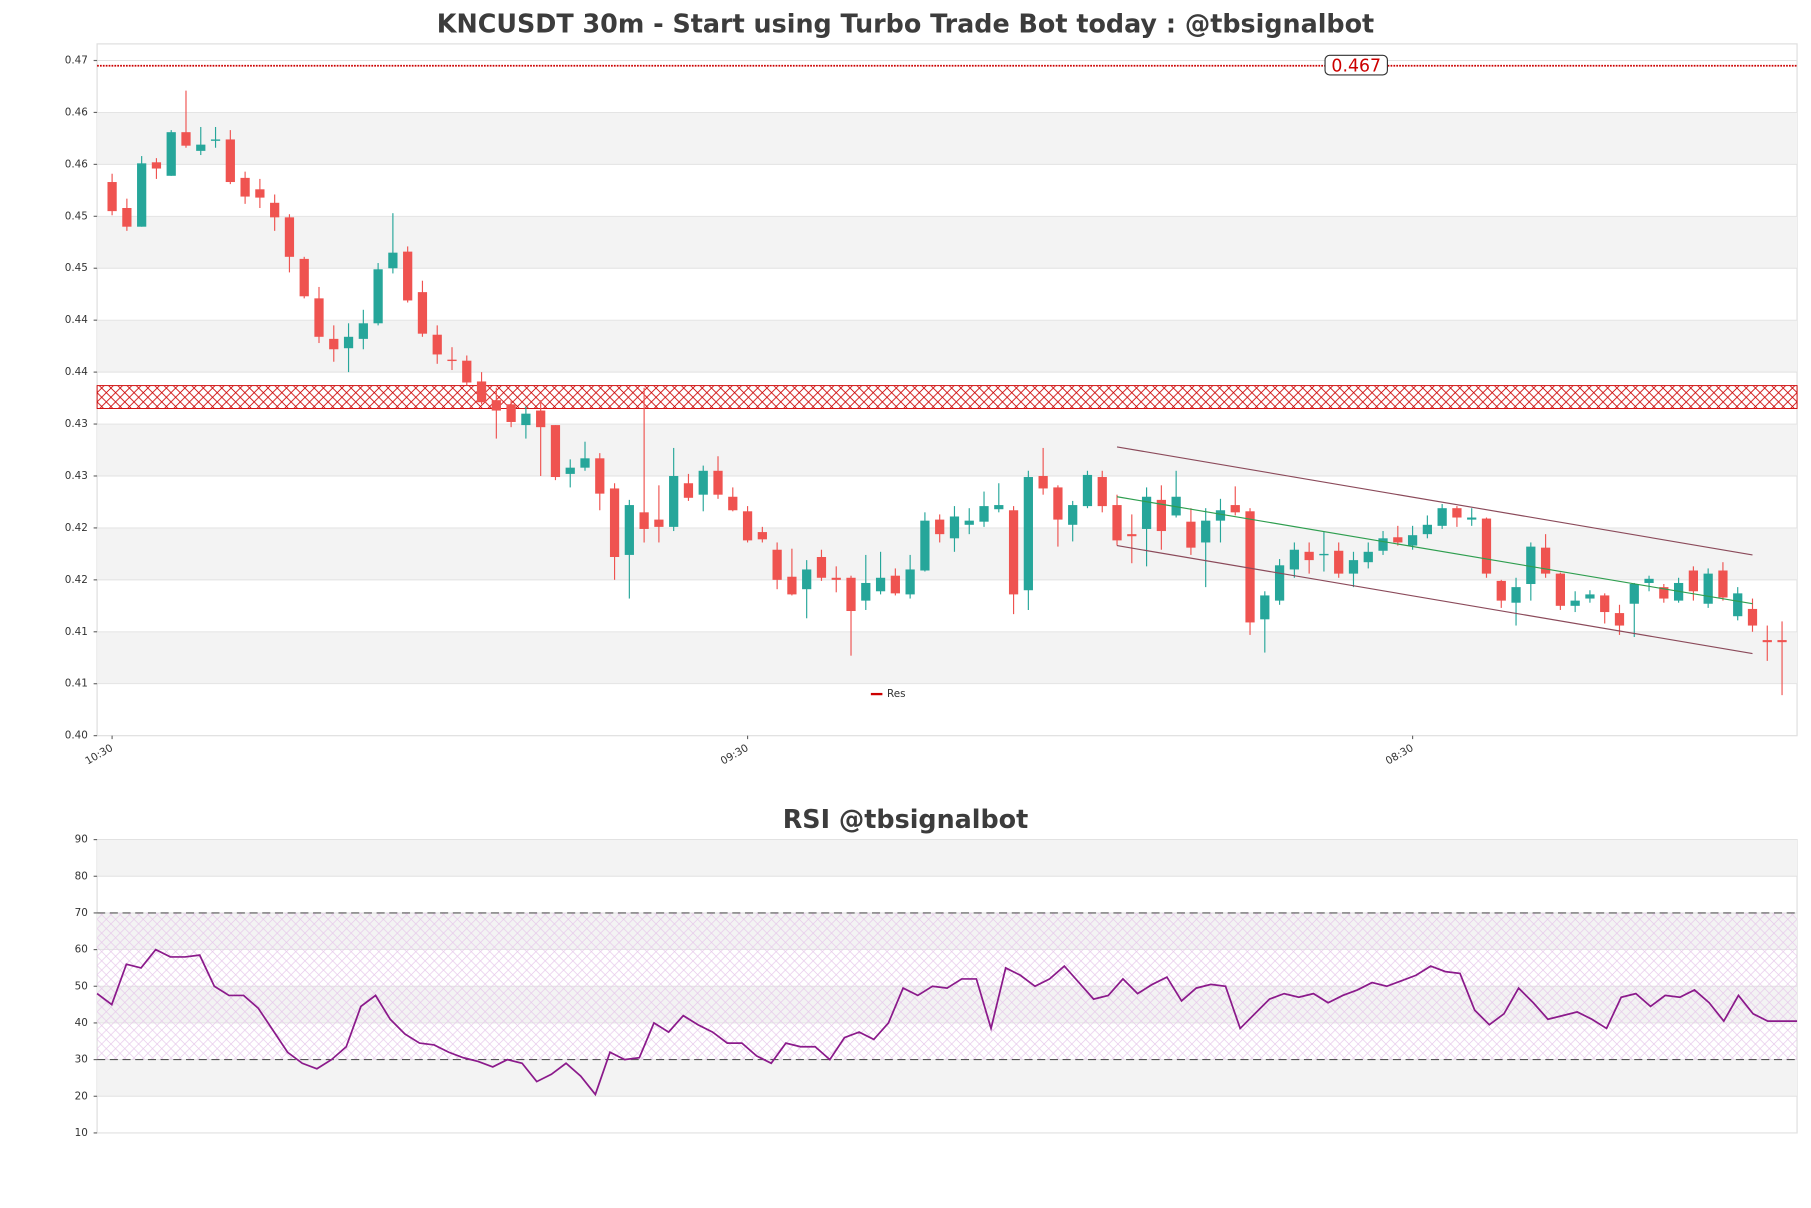 This screenshot has width=1811, height=1208. Describe the element at coordinates (81, 950) in the screenshot. I see `y-tick-label: 60` at that location.